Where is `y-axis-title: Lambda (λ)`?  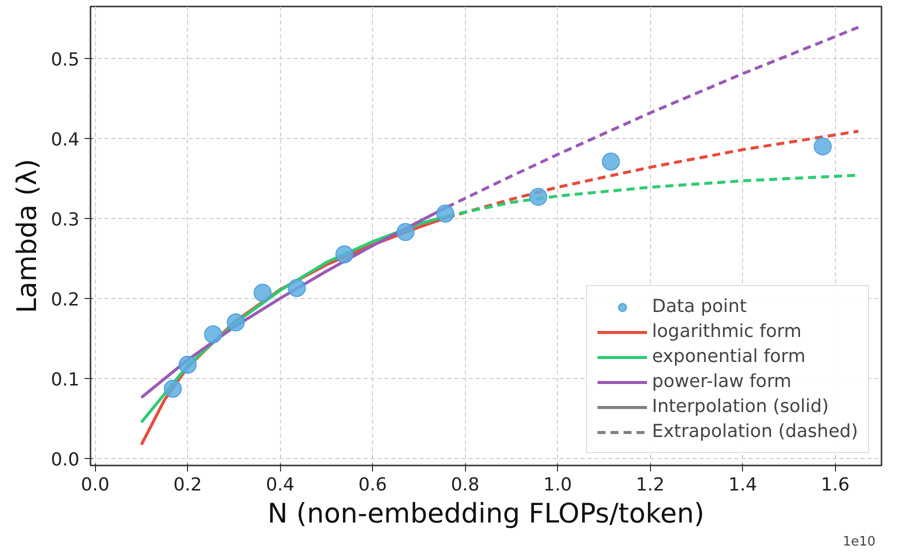
y-axis-title: Lambda (λ) is located at coordinates (27, 236).